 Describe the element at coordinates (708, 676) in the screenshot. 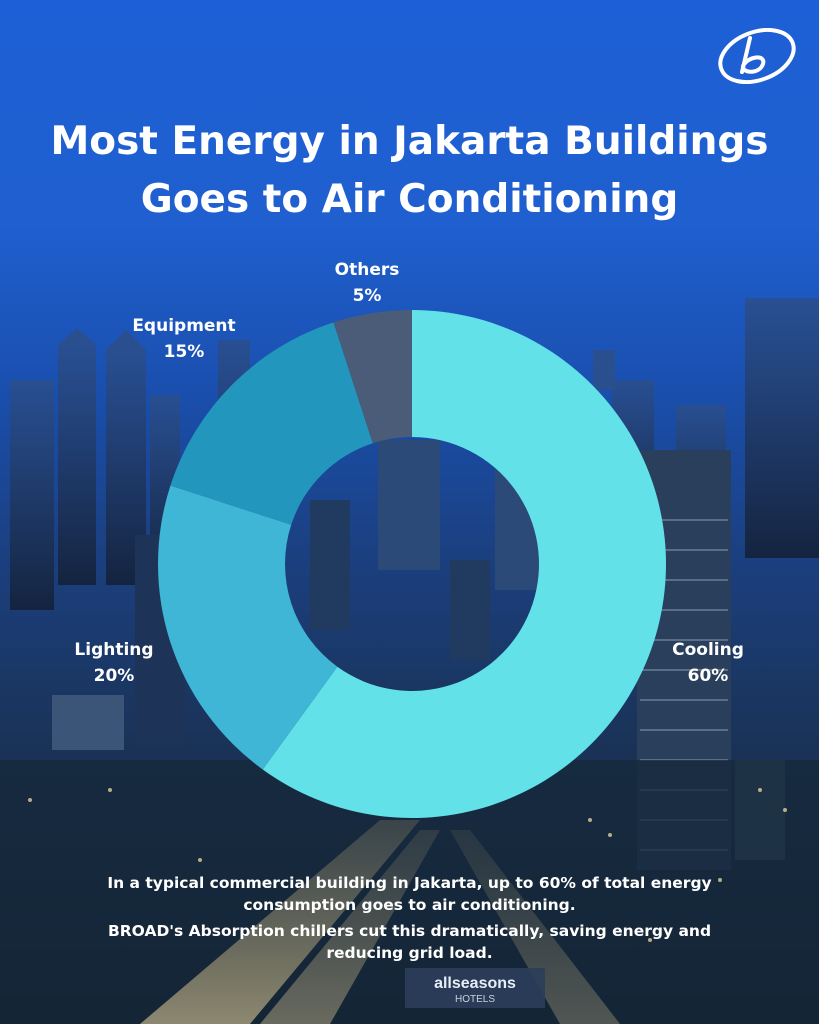

I see `value-label: 60%` at that location.